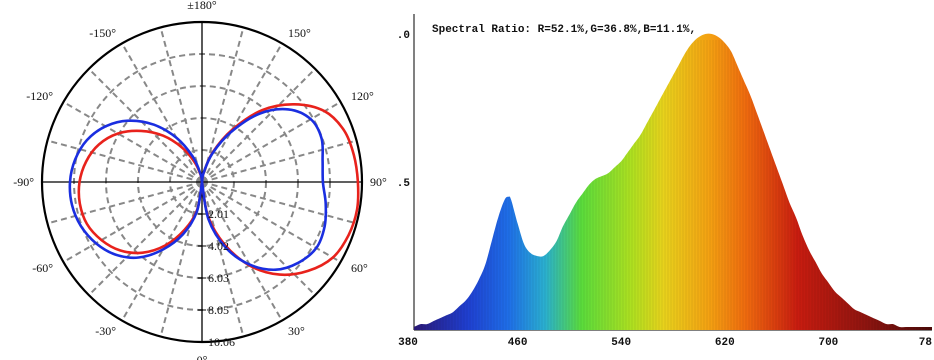 Image resolution: width=934 pixels, height=360 pixels. Describe the element at coordinates (403, 36) in the screenshot. I see `spectrum-y-tick-label: .0` at that location.